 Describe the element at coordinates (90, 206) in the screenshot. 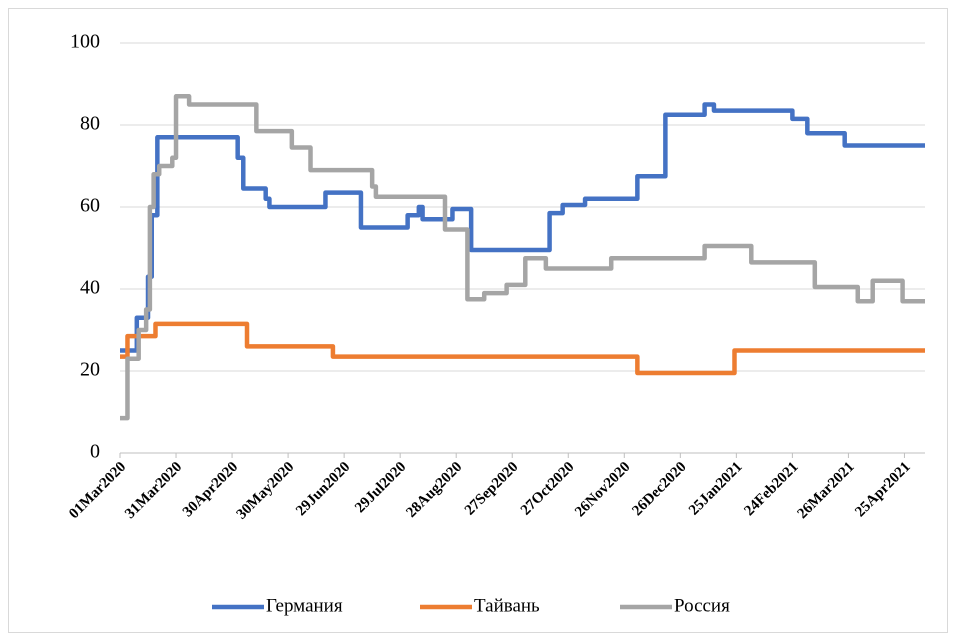

I see `y-tick-label: 60` at that location.